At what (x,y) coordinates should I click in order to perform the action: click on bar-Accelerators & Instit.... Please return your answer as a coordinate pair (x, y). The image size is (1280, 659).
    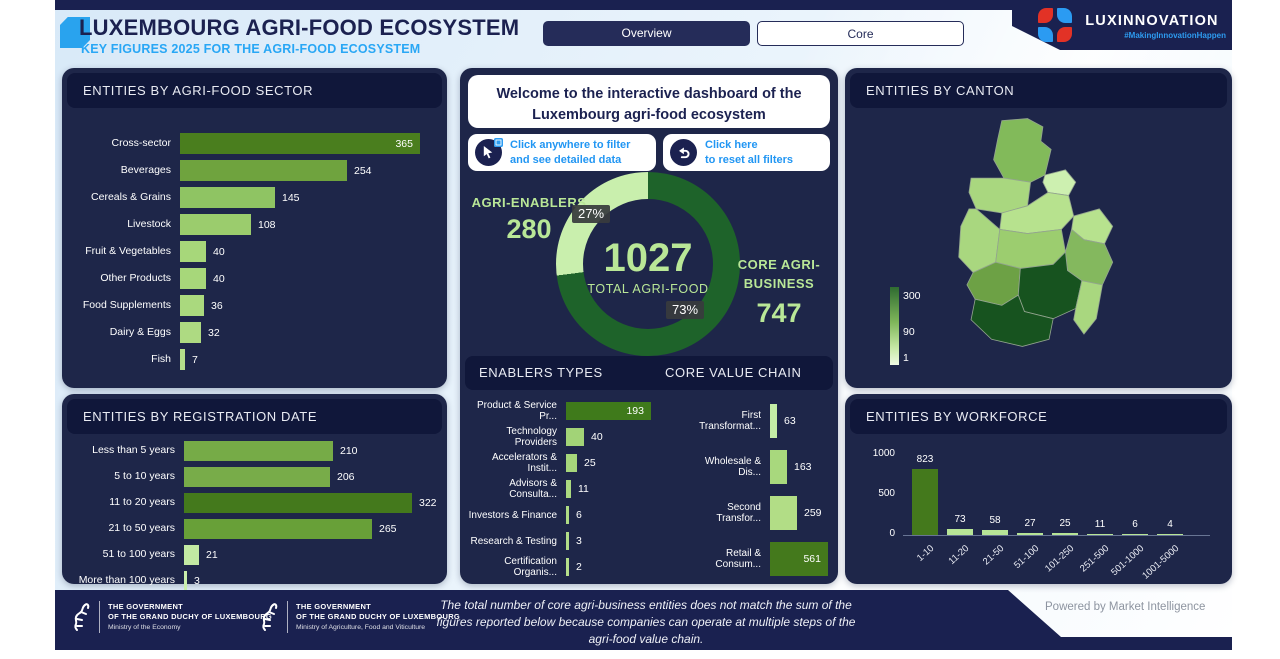
    Looking at the image, I should click on (571, 463).